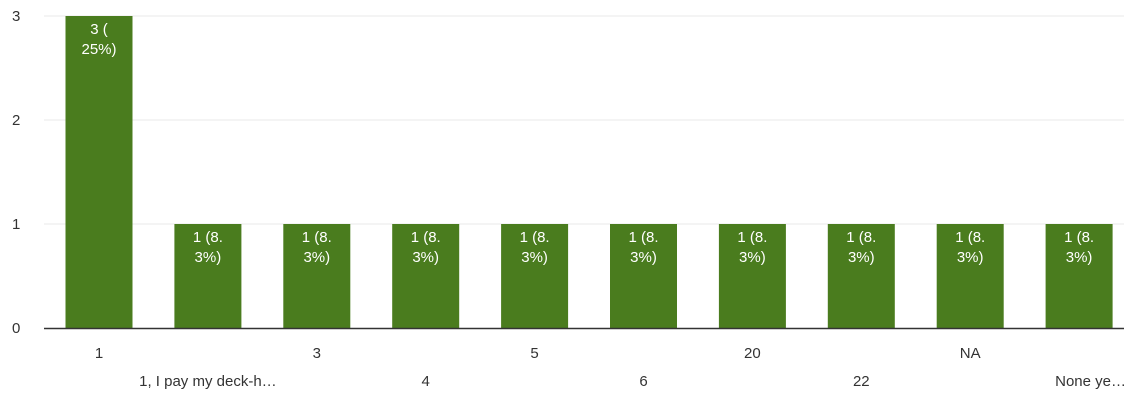  Describe the element at coordinates (16, 224) in the screenshot. I see `y-tick-label: 1` at that location.